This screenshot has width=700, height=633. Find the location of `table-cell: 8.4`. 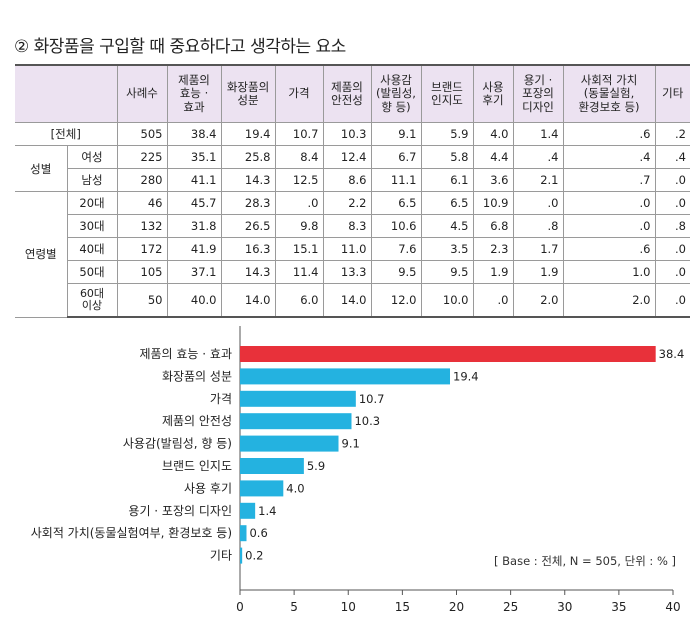

table-cell: 8.4 is located at coordinates (299, 157).